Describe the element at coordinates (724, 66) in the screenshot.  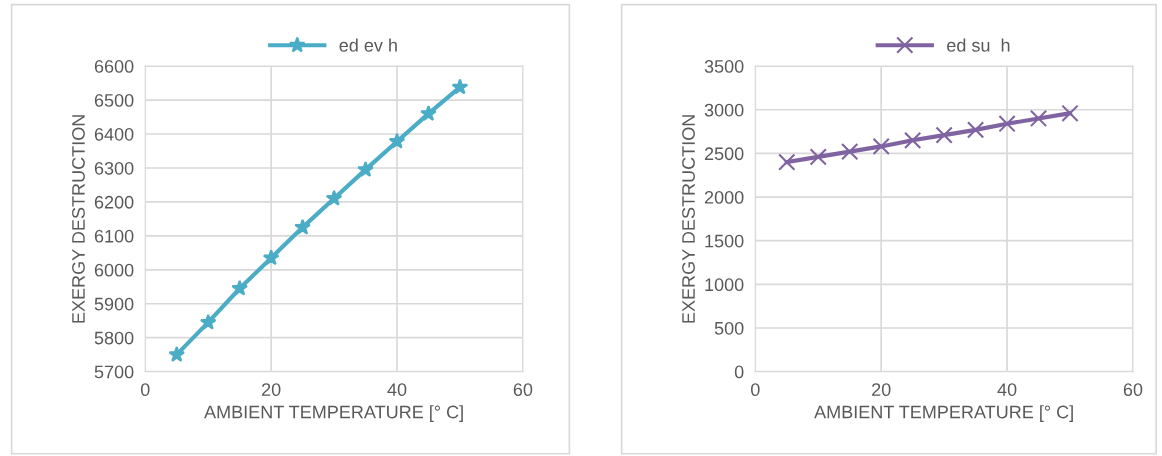
I see `y-tick-label: 3500` at that location.